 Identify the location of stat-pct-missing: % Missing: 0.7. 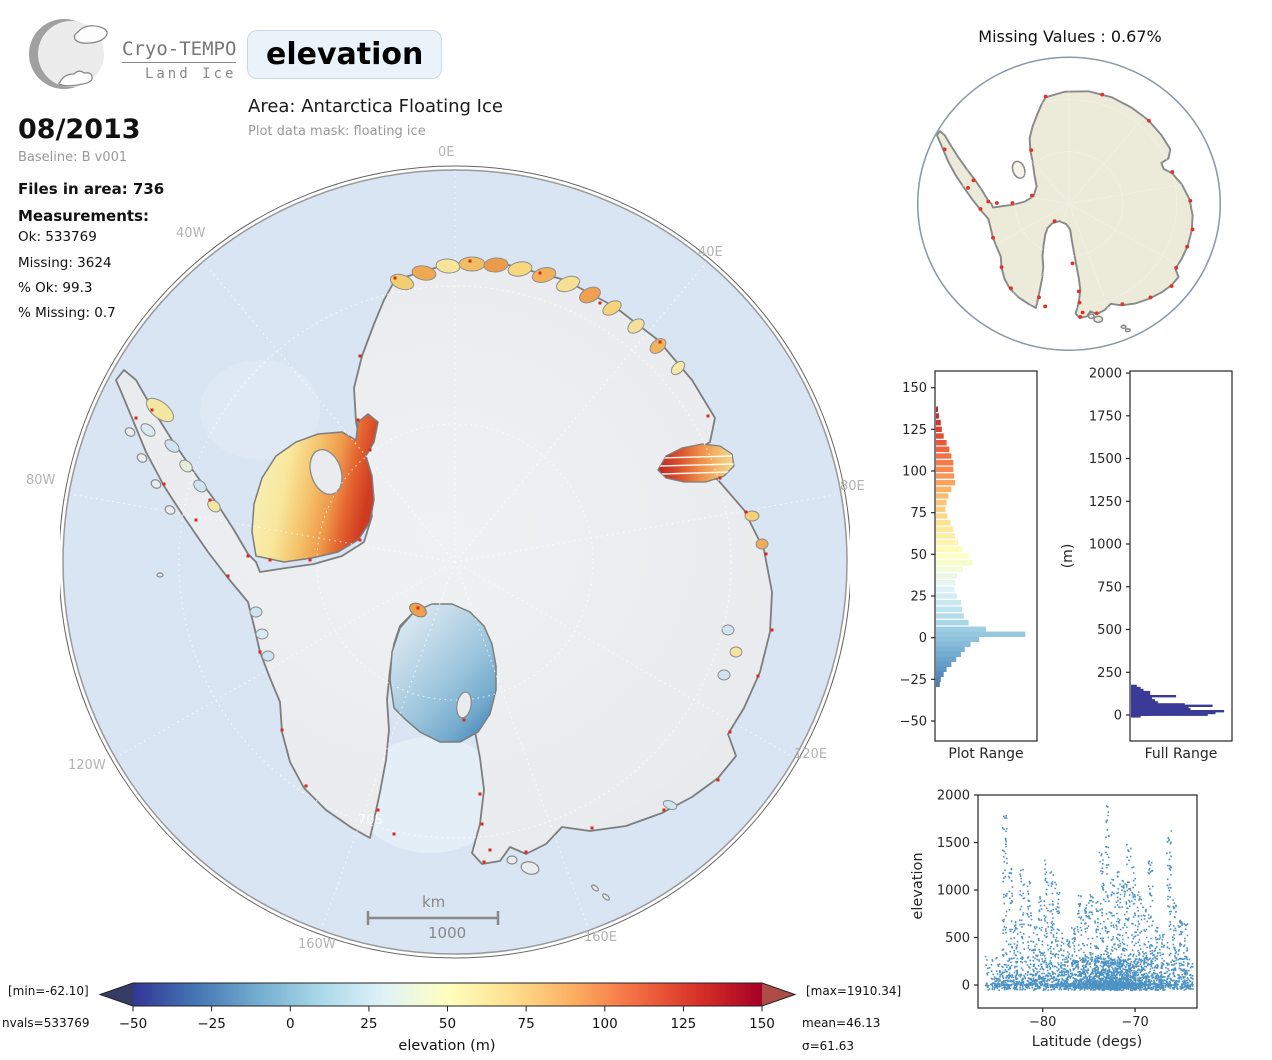
(67, 313).